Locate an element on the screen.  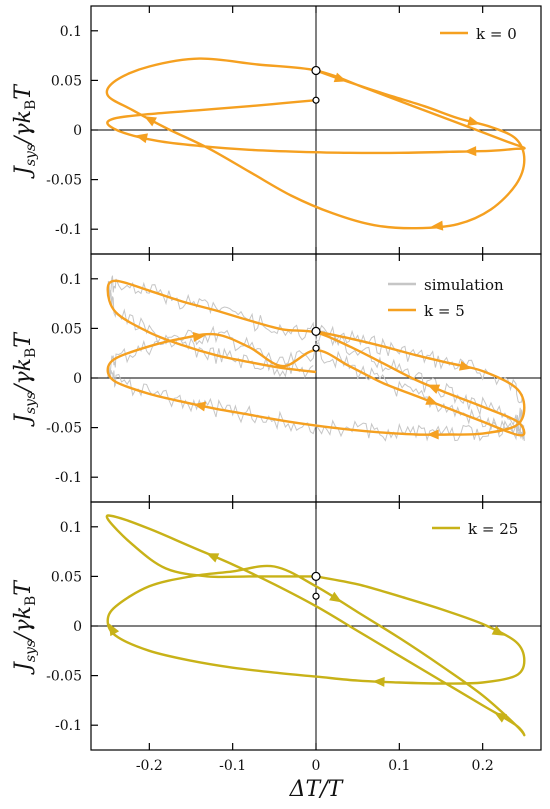
legend-label-simulation: simulation is located at coordinates (464, 285).